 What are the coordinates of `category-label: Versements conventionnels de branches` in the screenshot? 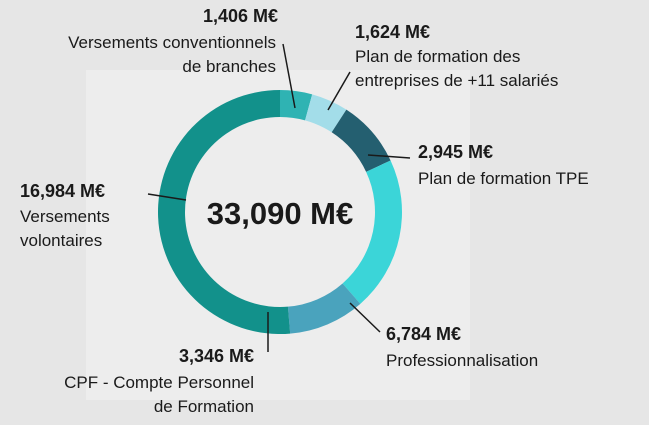 It's located at (172, 54).